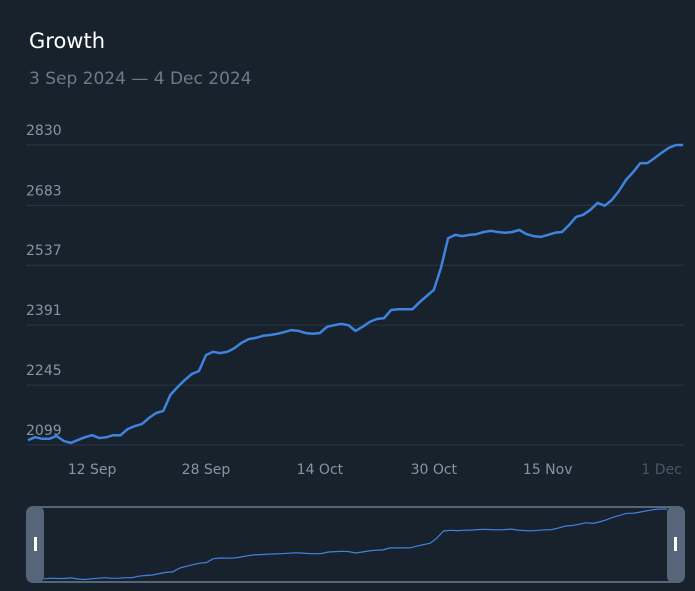 This screenshot has height=591, width=695. What do you see at coordinates (44, 191) in the screenshot?
I see `y-tick-label: 2683` at bounding box center [44, 191].